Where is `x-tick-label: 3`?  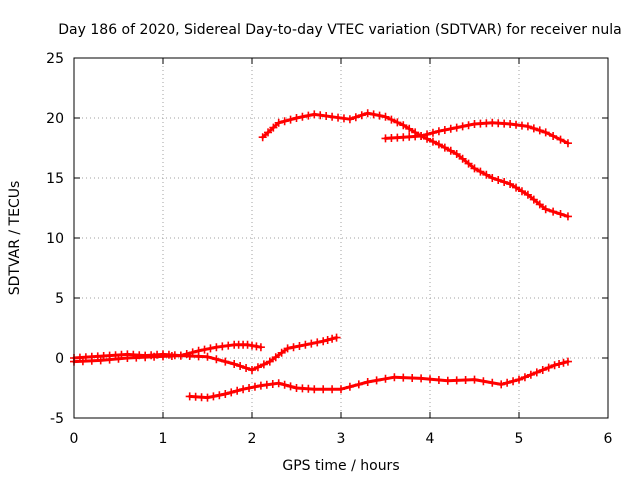 x-tick-label: 3 is located at coordinates (341, 439).